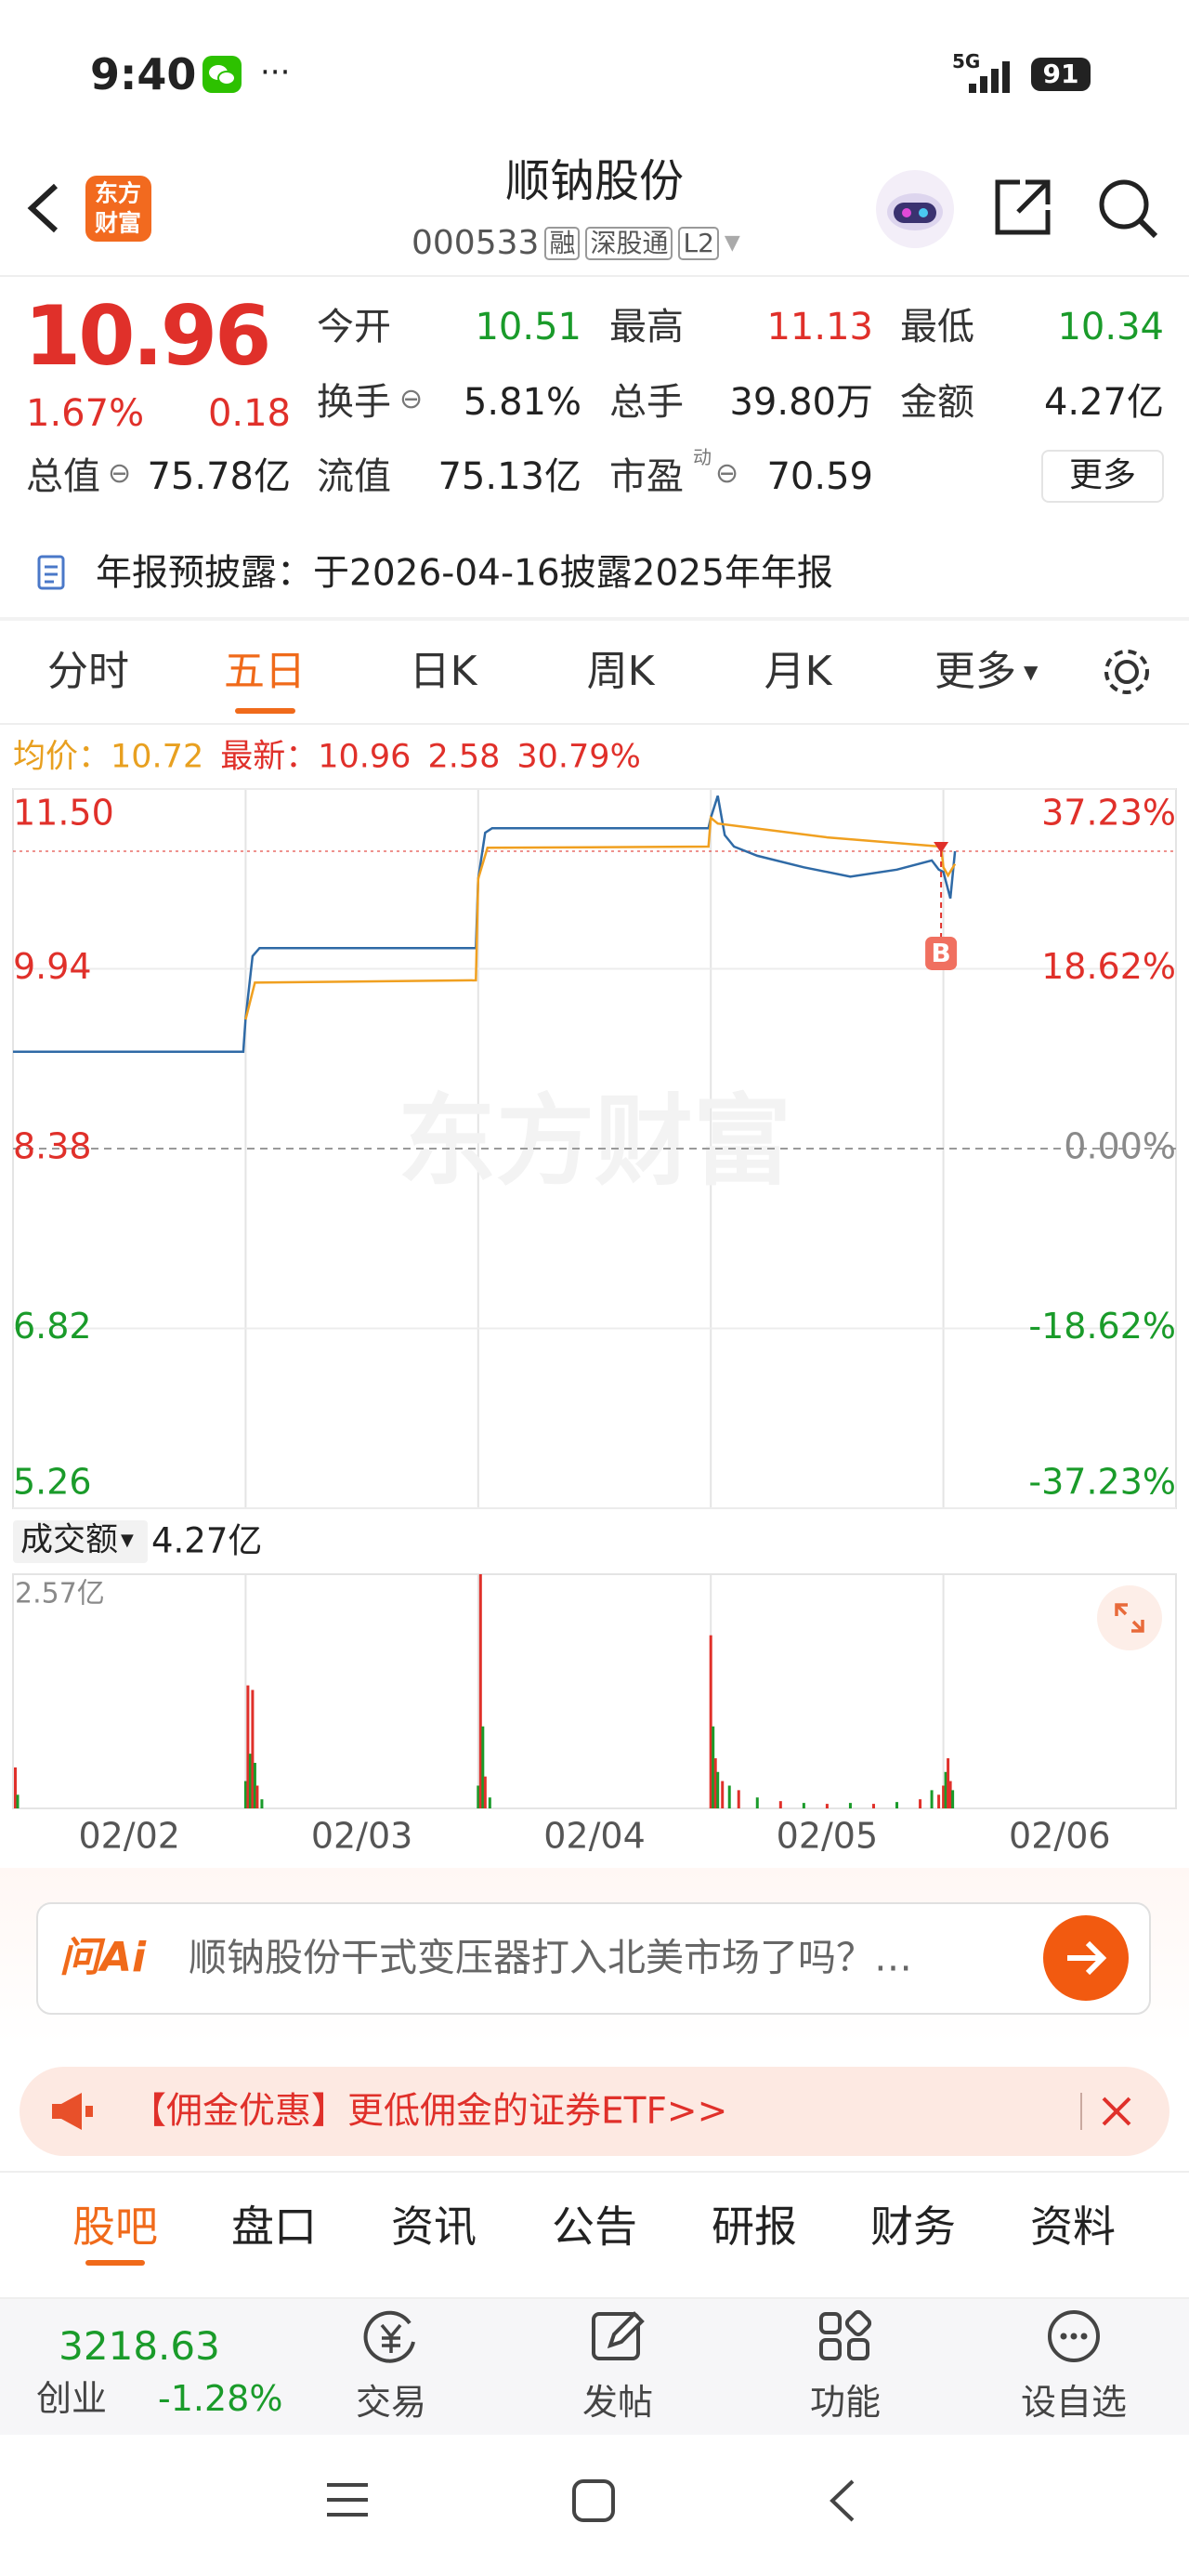  I want to click on stock-code-row: 000533 融 深股通 L2 ▼, so click(576, 243).